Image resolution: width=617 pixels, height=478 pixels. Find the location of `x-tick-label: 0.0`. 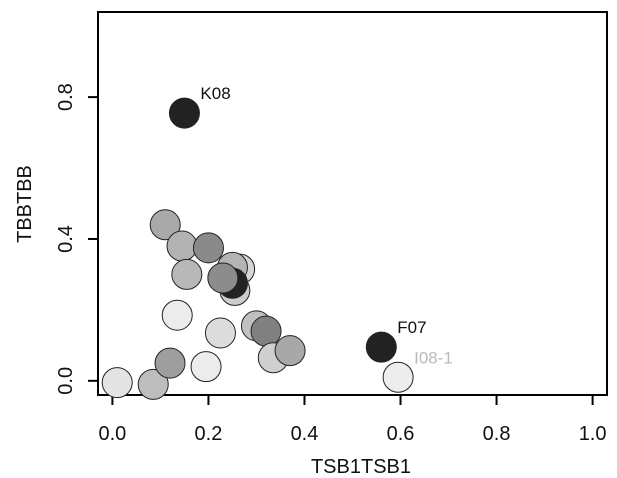

x-tick-label: 0.0 is located at coordinates (112, 434).